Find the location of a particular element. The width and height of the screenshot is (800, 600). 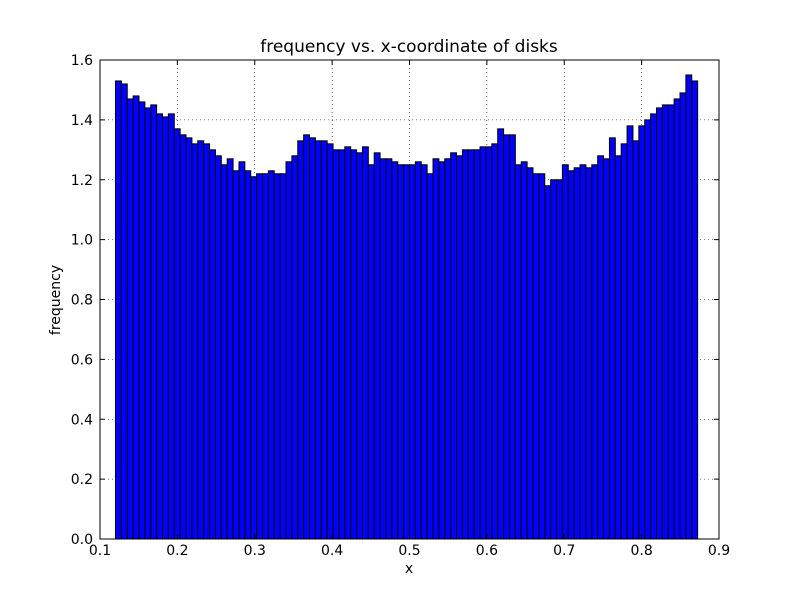

x-tick-label: 0.9 is located at coordinates (719, 551).